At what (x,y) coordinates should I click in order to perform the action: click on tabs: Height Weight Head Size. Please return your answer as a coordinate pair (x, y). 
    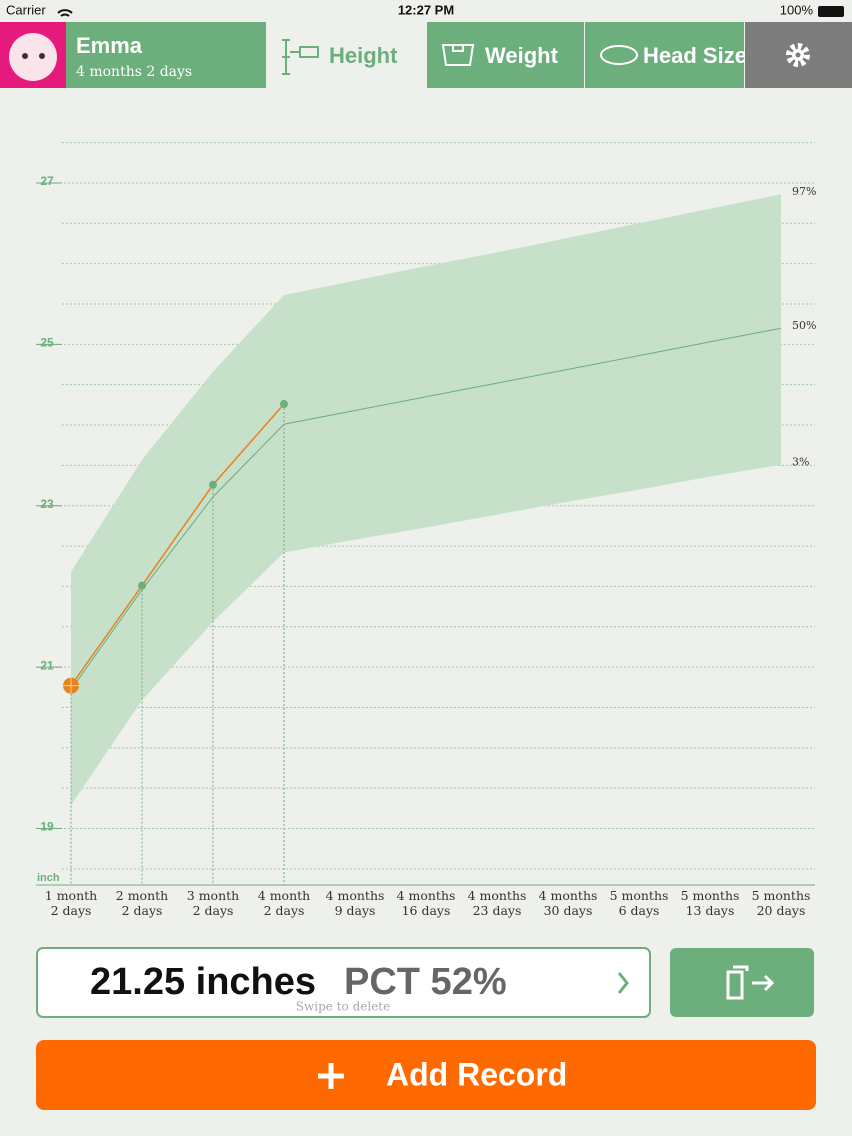
    Looking at the image, I should click on (506, 55).